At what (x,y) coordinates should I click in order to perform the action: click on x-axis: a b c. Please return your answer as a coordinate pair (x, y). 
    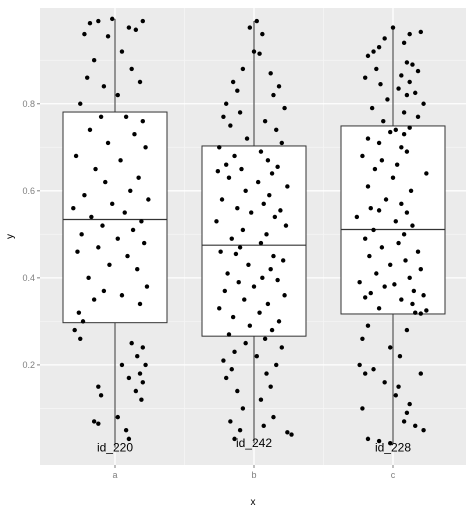
    Looking at the image, I should click on (254, 472).